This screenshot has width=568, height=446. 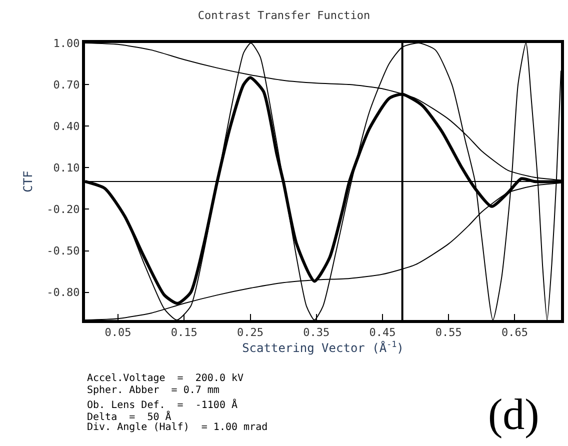 What do you see at coordinates (284, 15) in the screenshot?
I see `chart-title: Contrast Transfer Function` at bounding box center [284, 15].